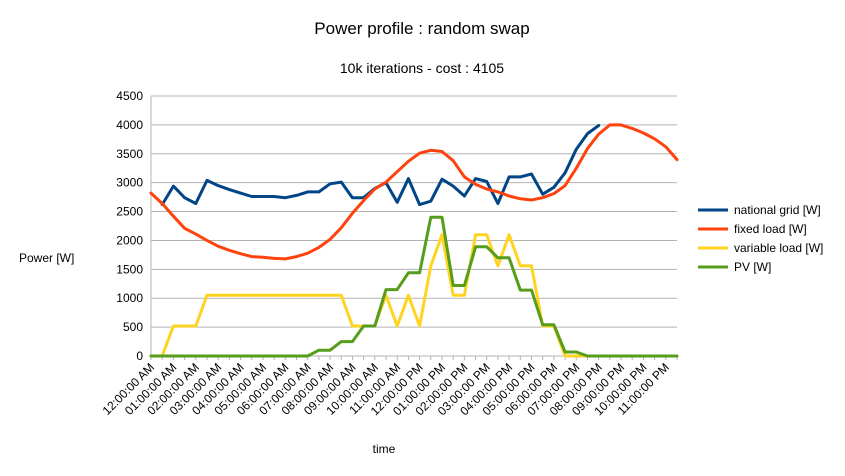  Describe the element at coordinates (770, 229) in the screenshot. I see `legend-label: fixed load [W]` at that location.